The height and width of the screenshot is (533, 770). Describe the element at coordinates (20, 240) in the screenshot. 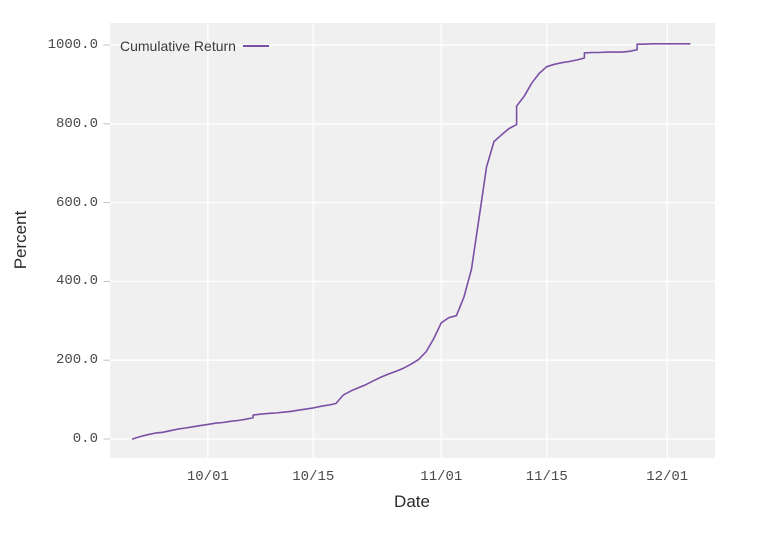

I see `y-axis-title: Percent` at that location.